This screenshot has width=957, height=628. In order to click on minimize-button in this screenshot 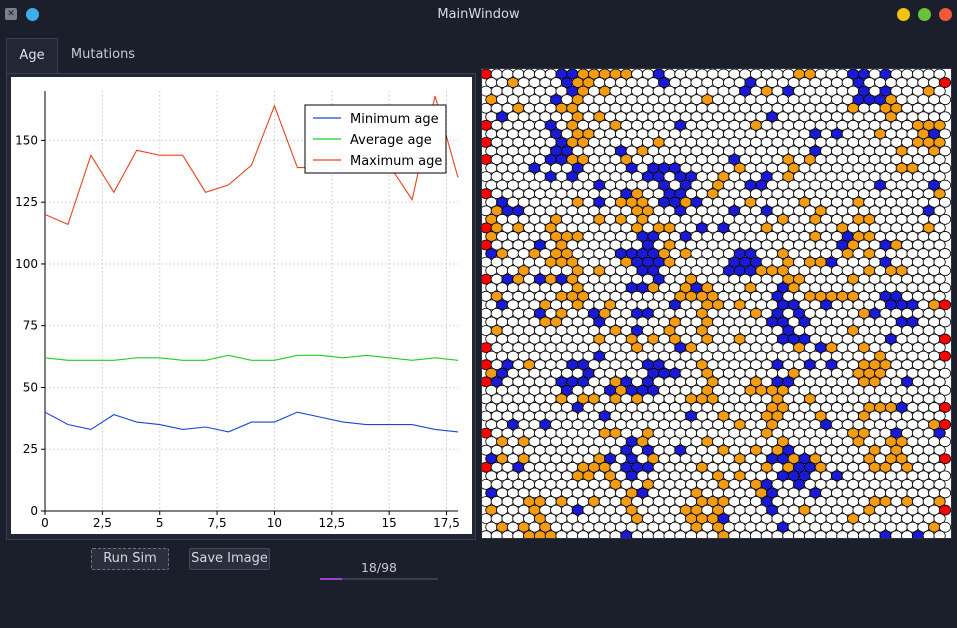, I will do `click(903, 14)`.